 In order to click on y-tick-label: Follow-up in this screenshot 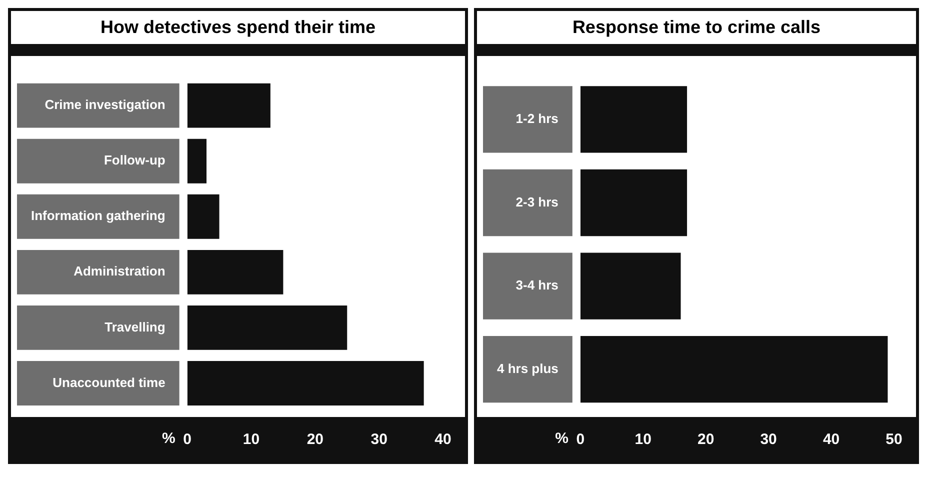, I will do `click(135, 160)`.